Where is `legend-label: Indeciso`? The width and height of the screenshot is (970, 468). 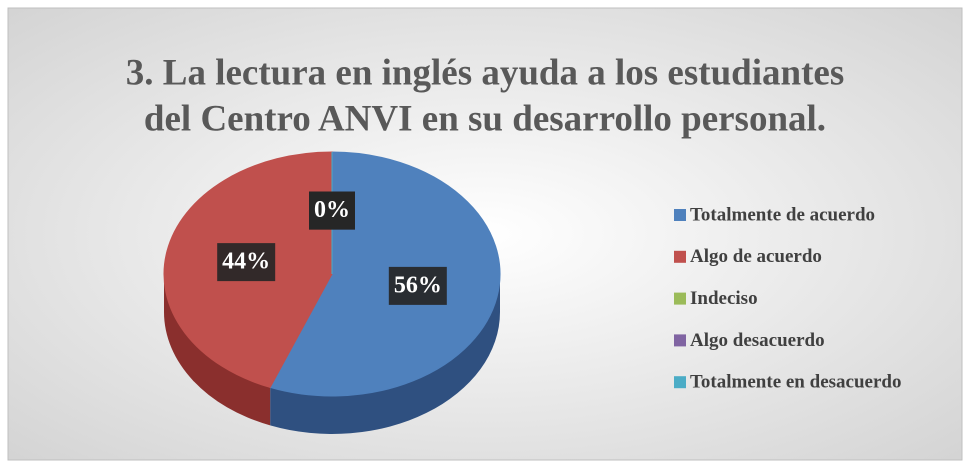
legend-label: Indeciso is located at coordinates (724, 298).